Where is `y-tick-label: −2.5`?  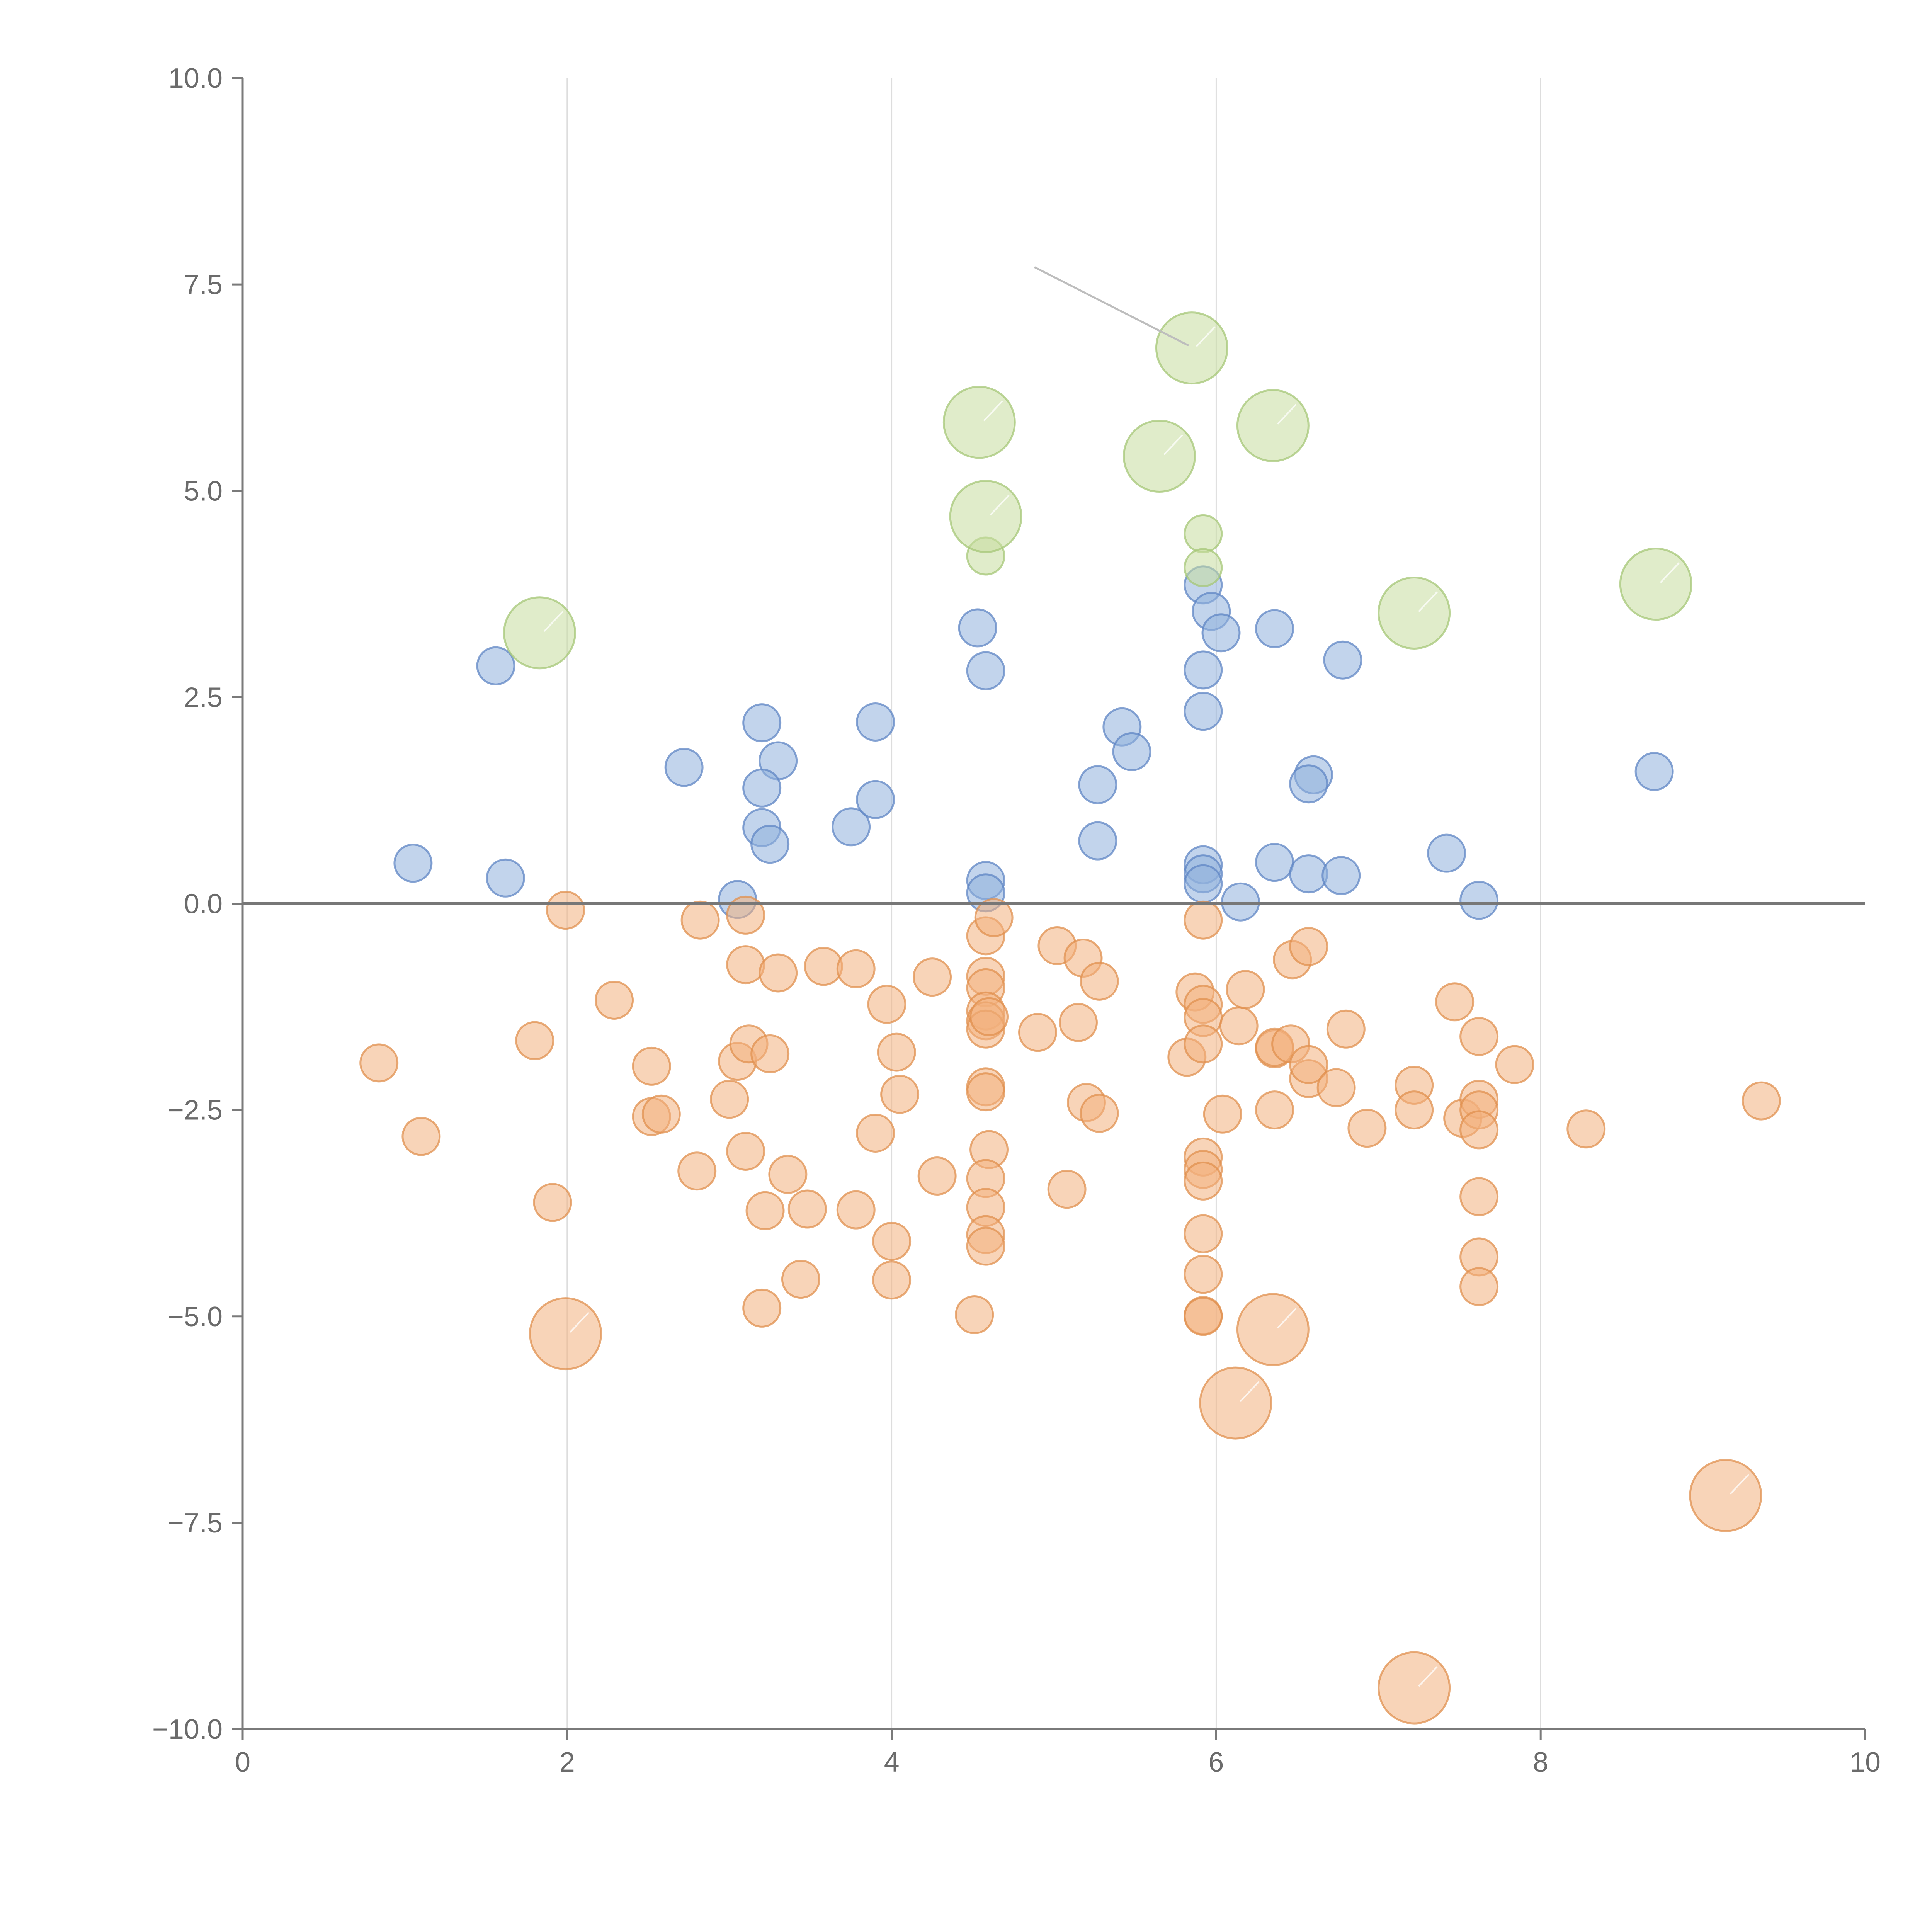 y-tick-label: −2.5 is located at coordinates (196, 1111).